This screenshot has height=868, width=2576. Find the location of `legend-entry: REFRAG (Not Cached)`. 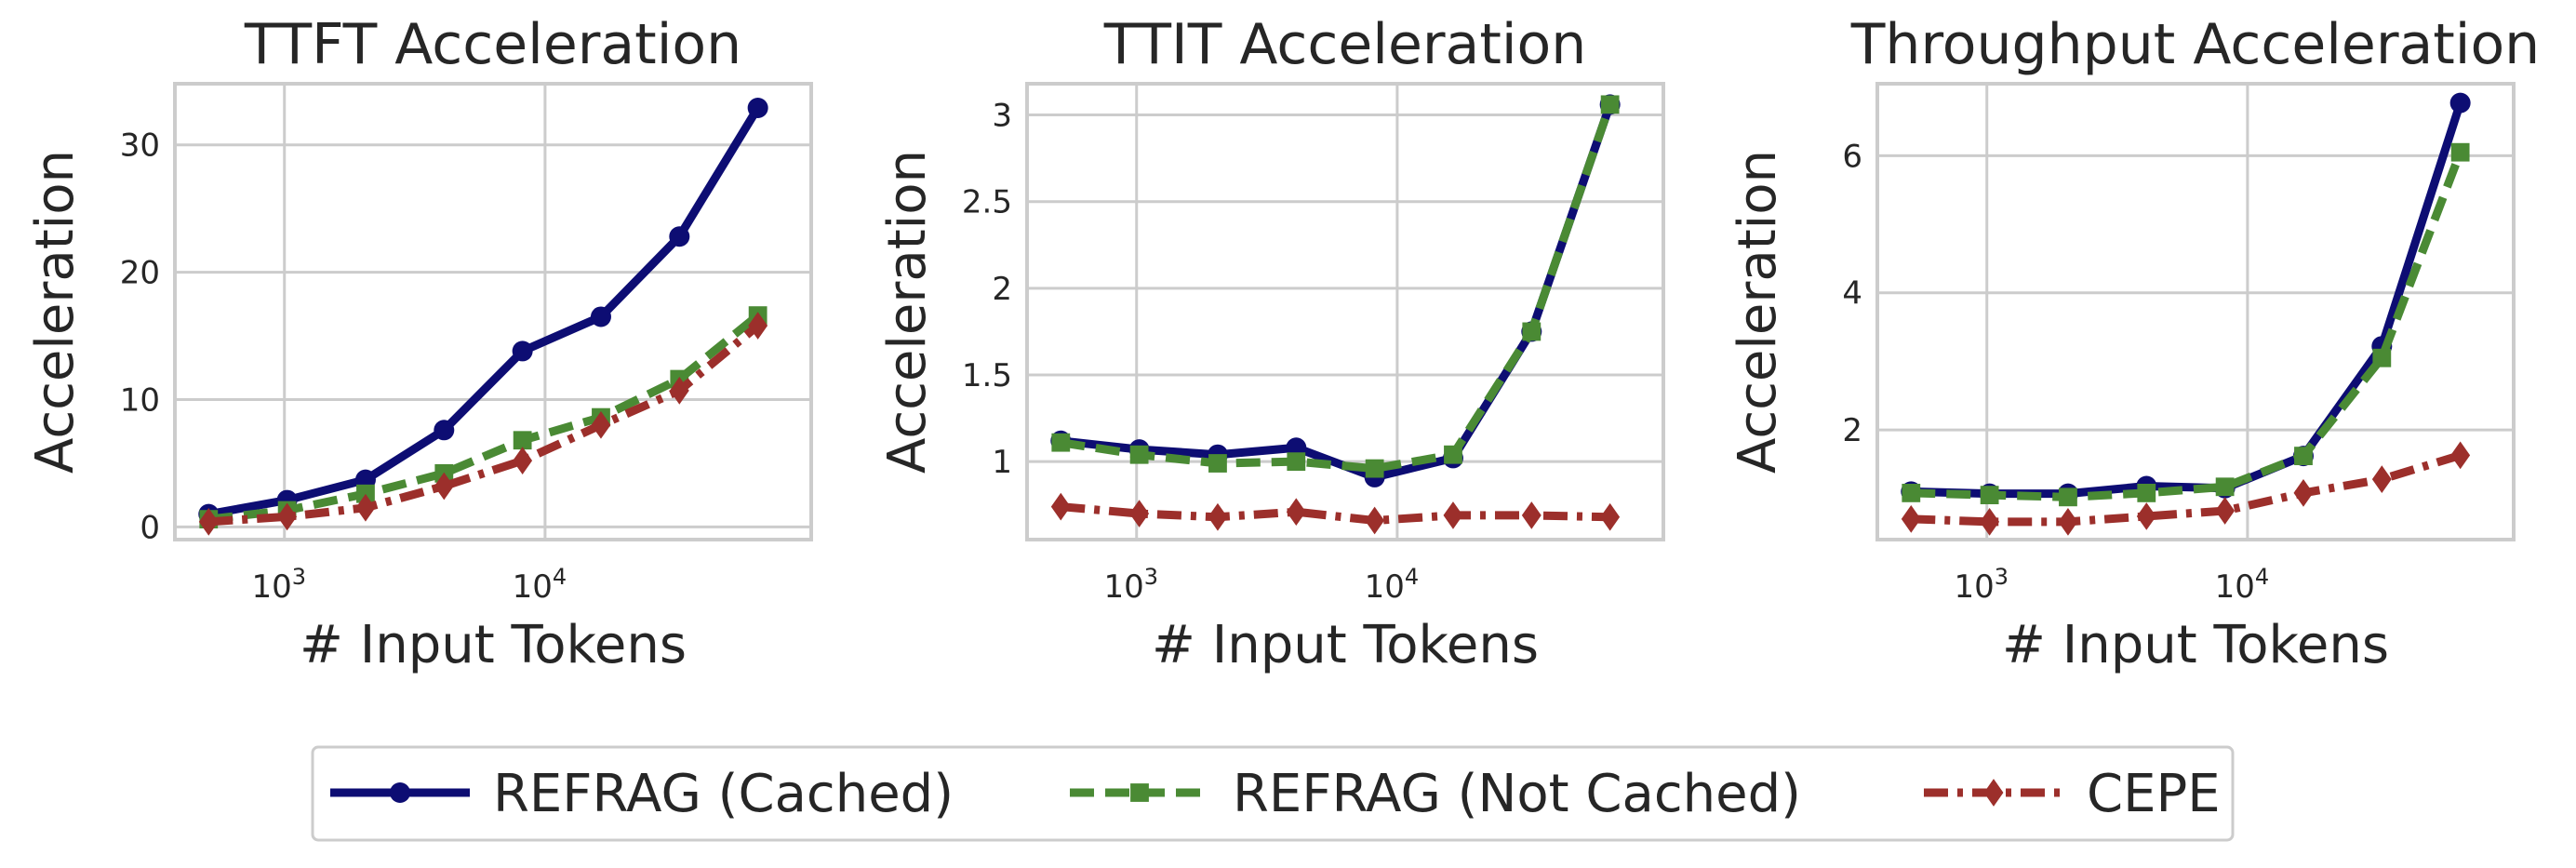

legend-entry: REFRAG (Not Cached) is located at coordinates (1435, 794).